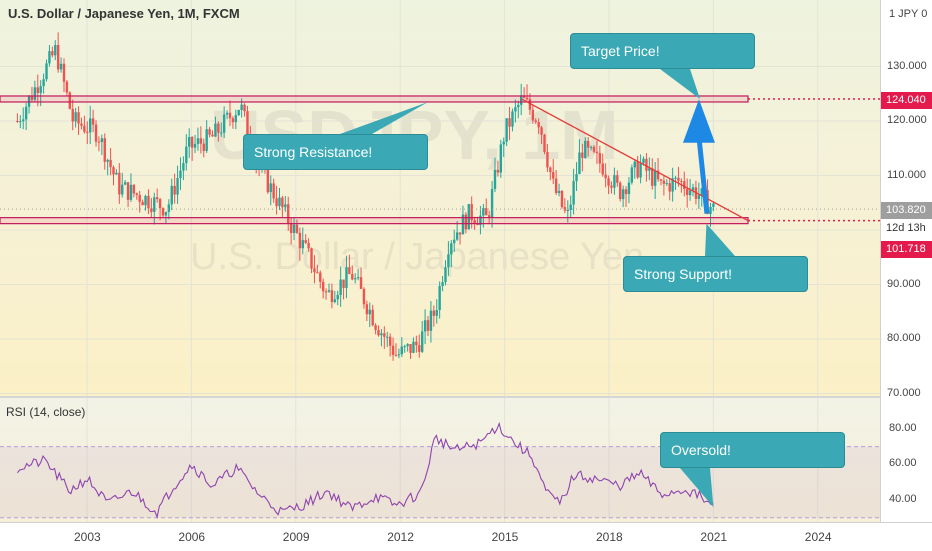 The height and width of the screenshot is (551, 932). What do you see at coordinates (906, 100) in the screenshot?
I see `resistance-price-tag: 124.040` at bounding box center [906, 100].